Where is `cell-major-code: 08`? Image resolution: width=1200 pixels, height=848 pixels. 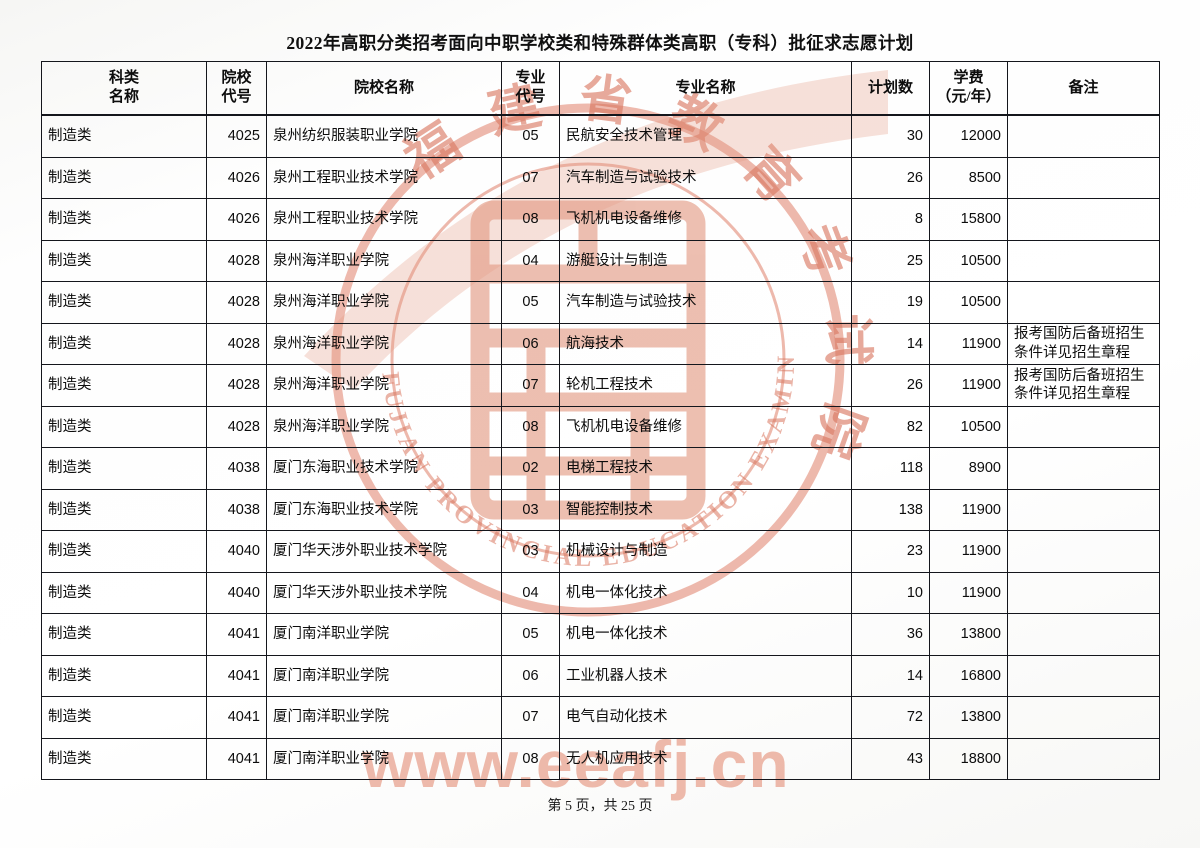 cell-major-code: 08 is located at coordinates (530, 758).